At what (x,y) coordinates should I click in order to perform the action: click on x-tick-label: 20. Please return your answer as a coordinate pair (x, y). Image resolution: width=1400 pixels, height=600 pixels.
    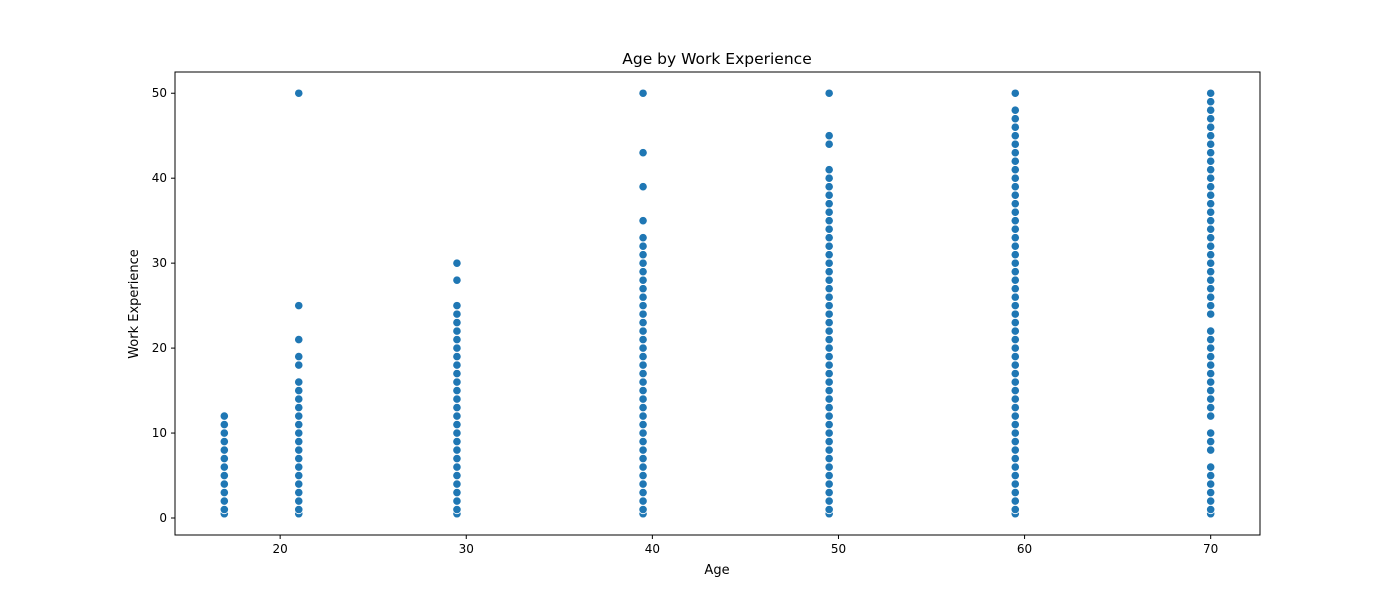
    Looking at the image, I should click on (280, 549).